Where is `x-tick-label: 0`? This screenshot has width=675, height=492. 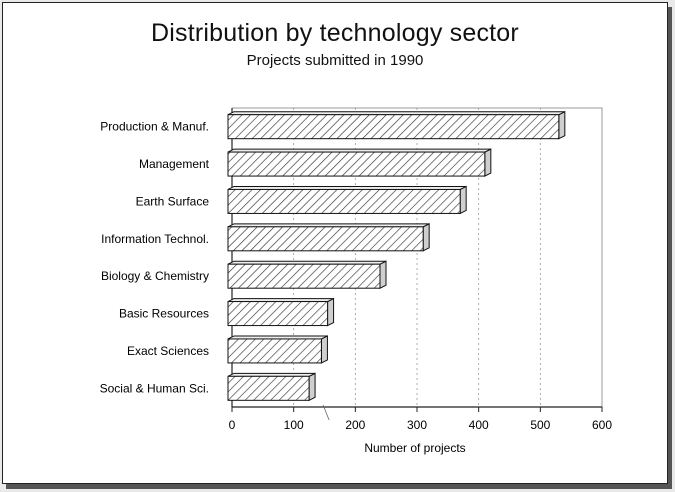
x-tick-label: 0 is located at coordinates (232, 425).